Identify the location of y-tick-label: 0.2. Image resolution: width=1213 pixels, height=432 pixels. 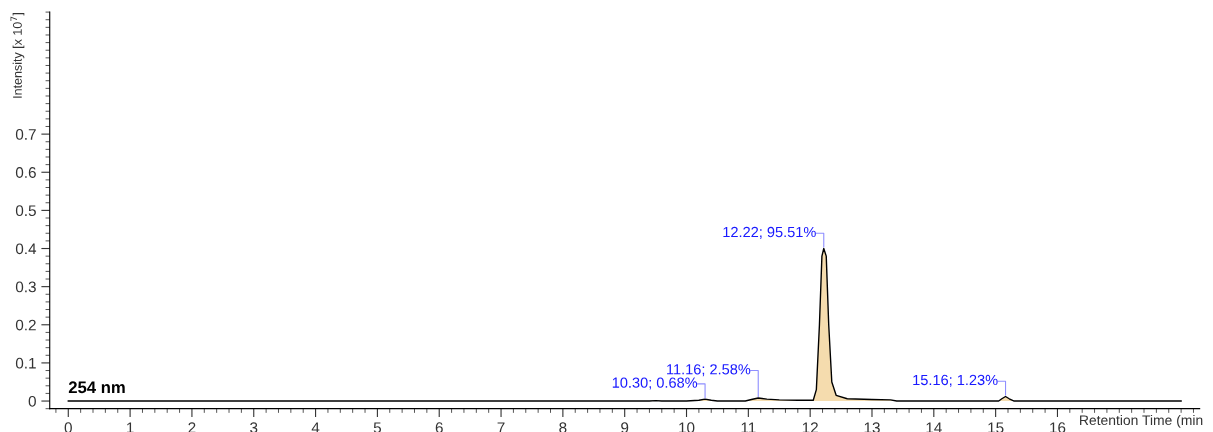
(25, 325).